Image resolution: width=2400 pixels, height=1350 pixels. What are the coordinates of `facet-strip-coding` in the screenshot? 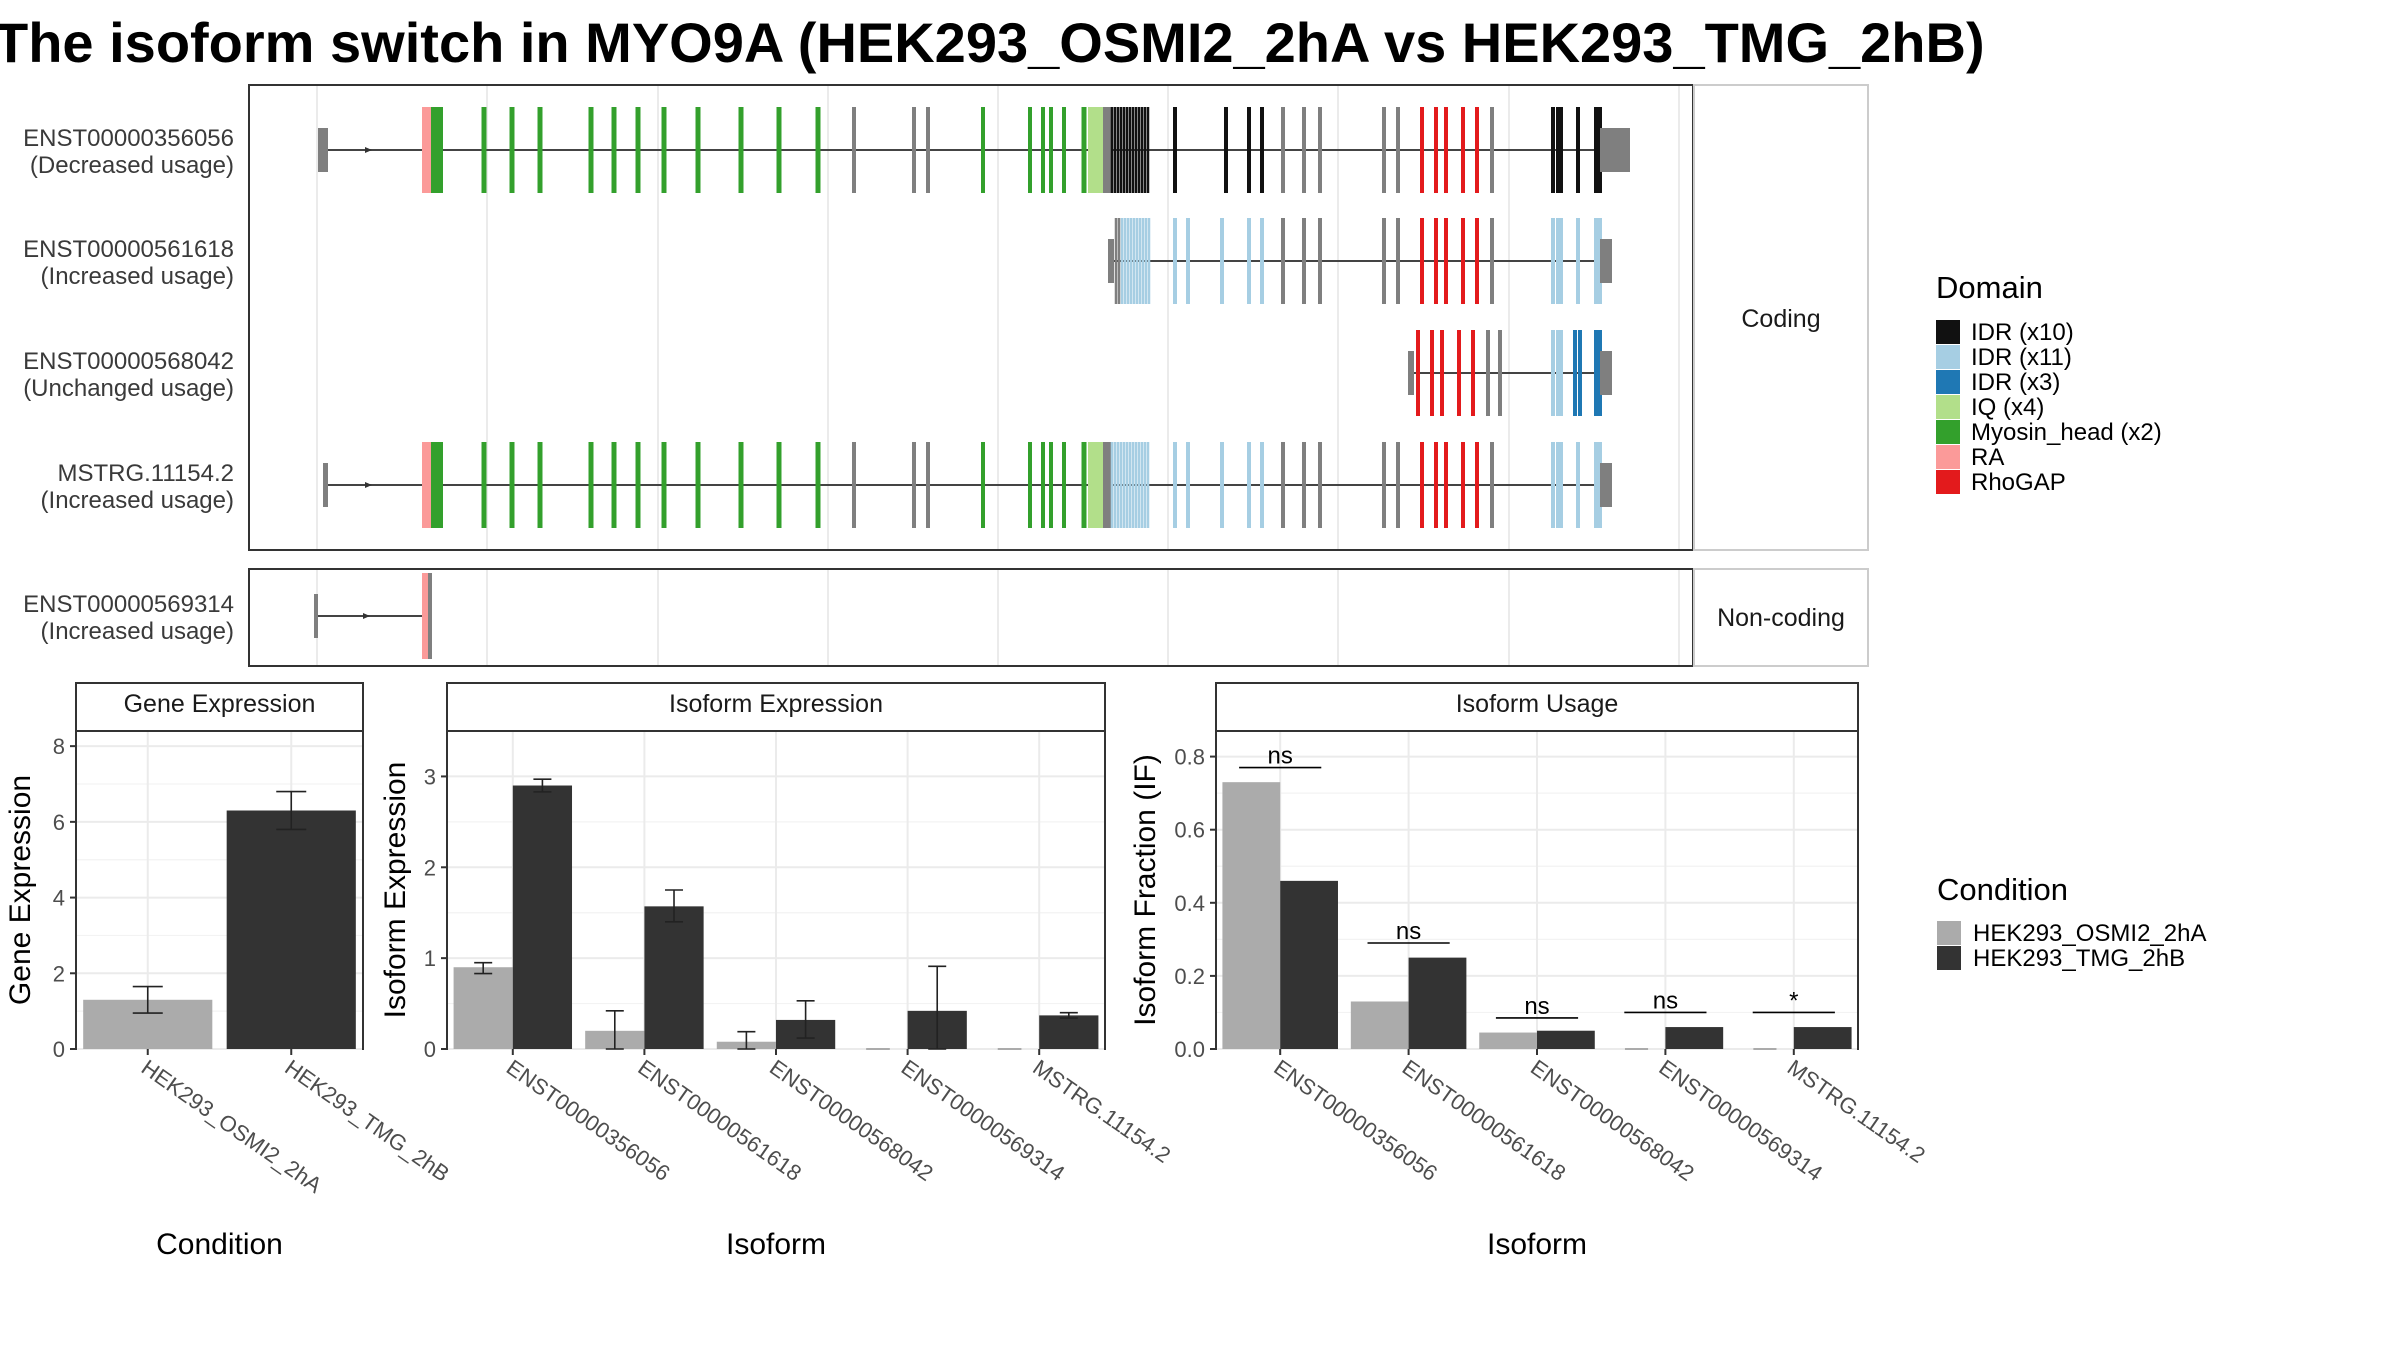 It's located at (1781, 317).